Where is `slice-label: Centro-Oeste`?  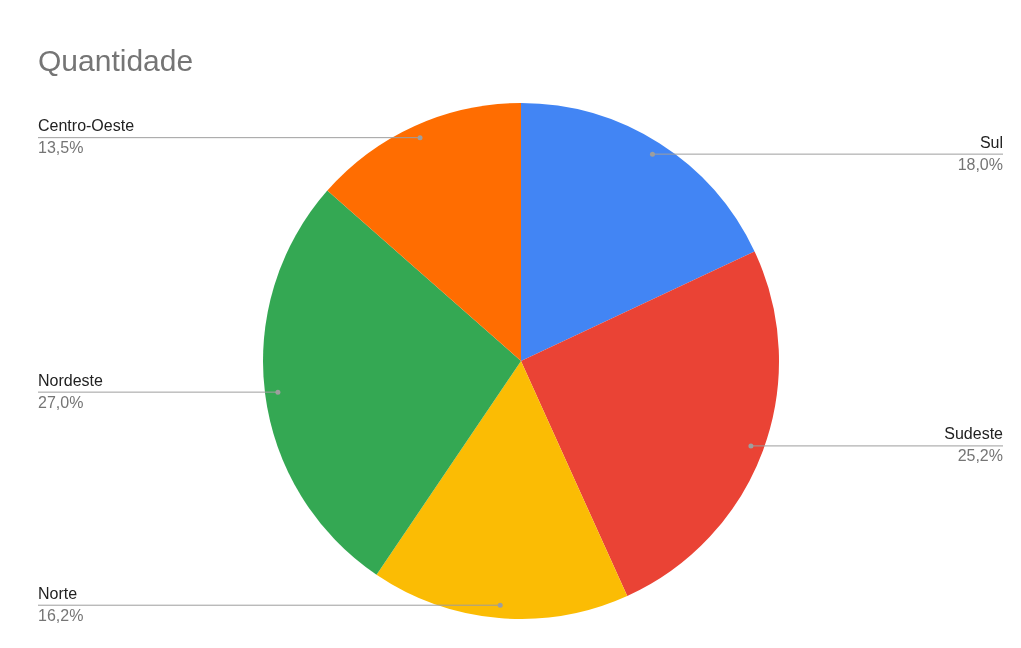
slice-label: Centro-Oeste is located at coordinates (86, 126).